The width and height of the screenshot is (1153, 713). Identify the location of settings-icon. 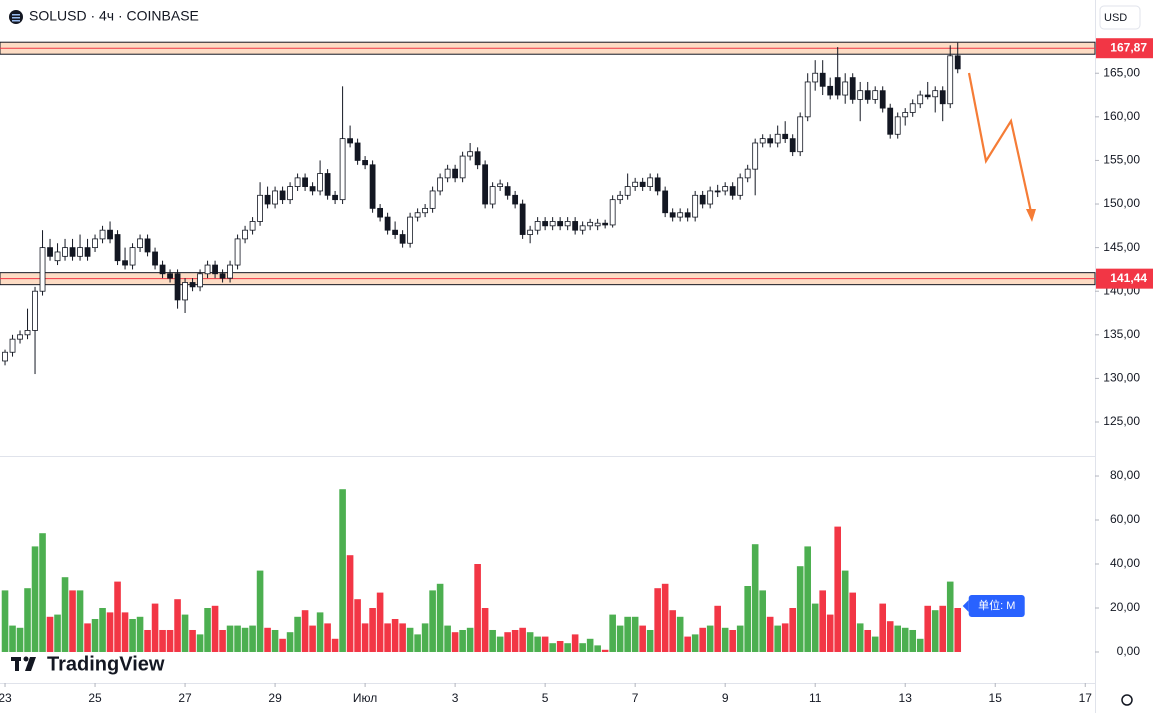
(1127, 700).